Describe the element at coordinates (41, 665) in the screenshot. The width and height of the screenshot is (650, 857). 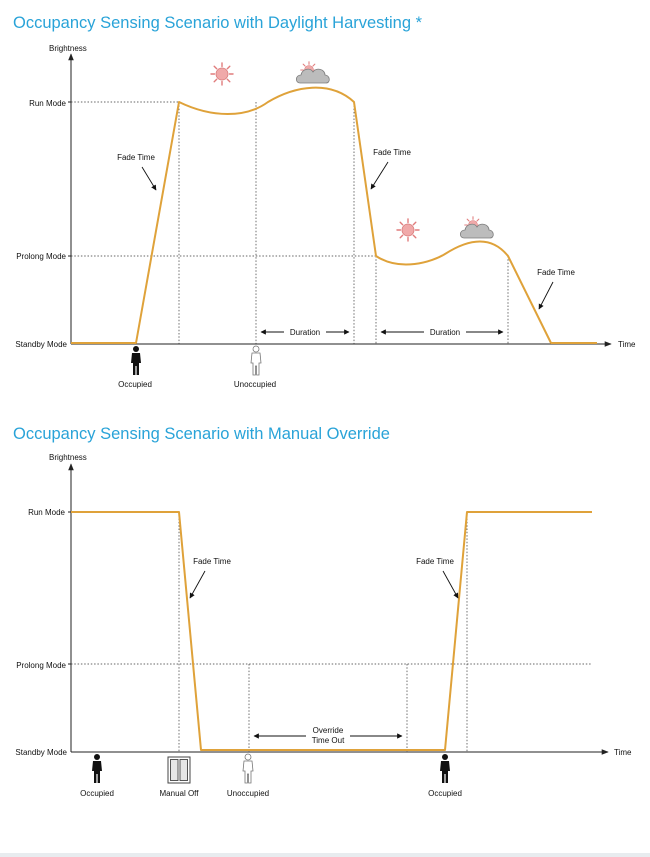
I see `diagram2-level-prolong: Prolong Mode` at that location.